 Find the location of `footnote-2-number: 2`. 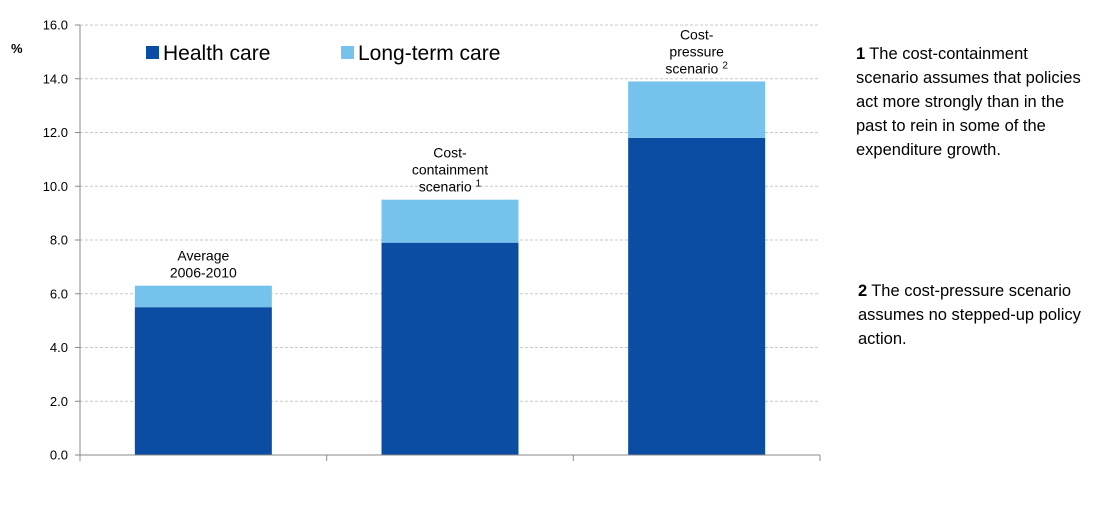

footnote-2-number: 2 is located at coordinates (863, 291).